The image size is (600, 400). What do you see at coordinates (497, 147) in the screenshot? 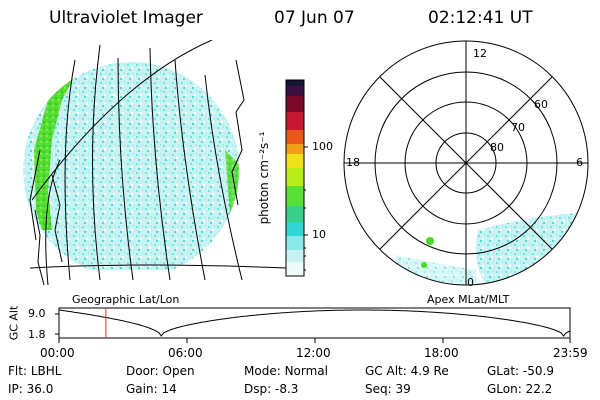
I see `mlat-label-80: 80` at bounding box center [497, 147].